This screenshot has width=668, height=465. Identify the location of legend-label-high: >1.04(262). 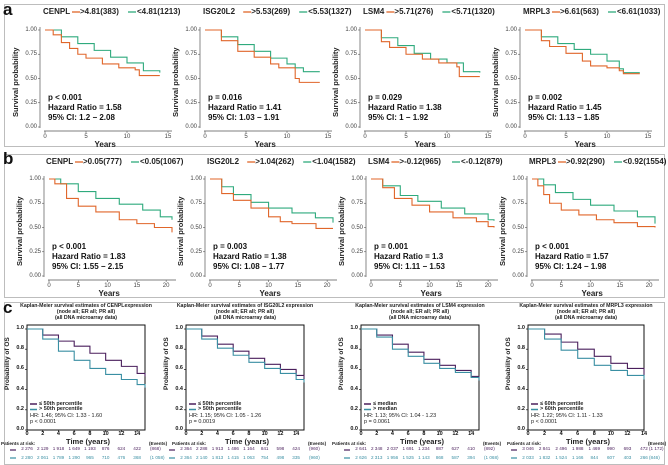
(275, 161).